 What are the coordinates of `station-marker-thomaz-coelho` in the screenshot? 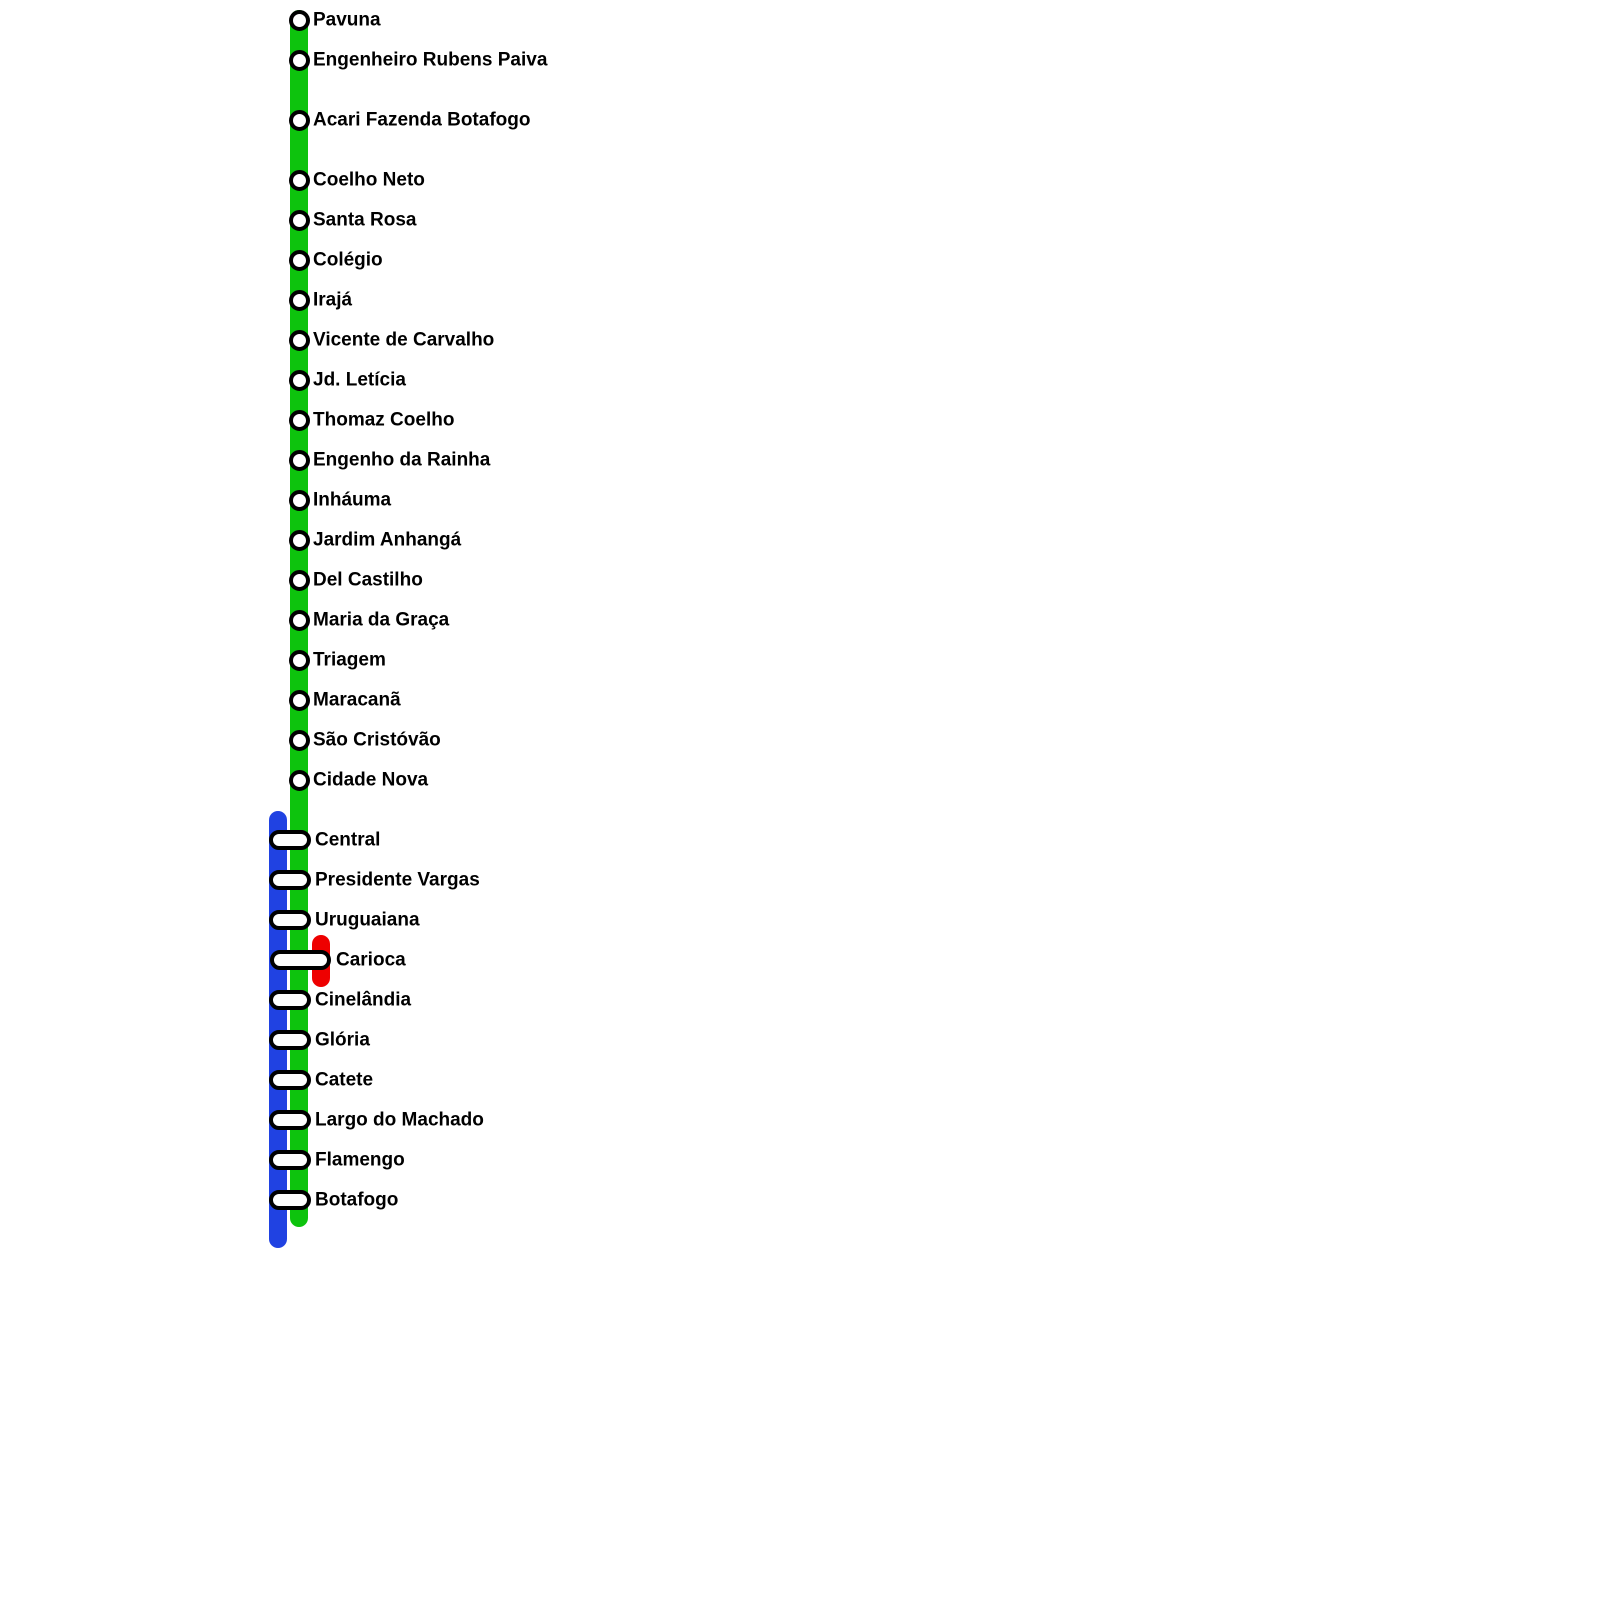 It's located at (299, 420).